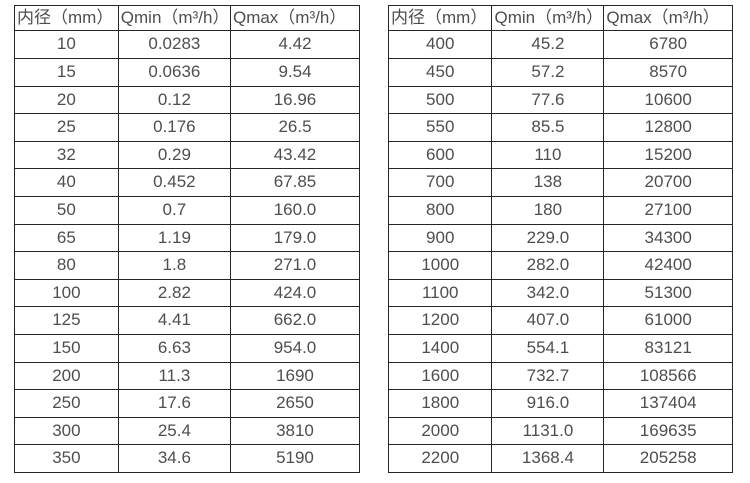 Image resolution: width=750 pixels, height=483 pixels. Describe the element at coordinates (548, 44) in the screenshot. I see `table-cell: 45.2` at that location.